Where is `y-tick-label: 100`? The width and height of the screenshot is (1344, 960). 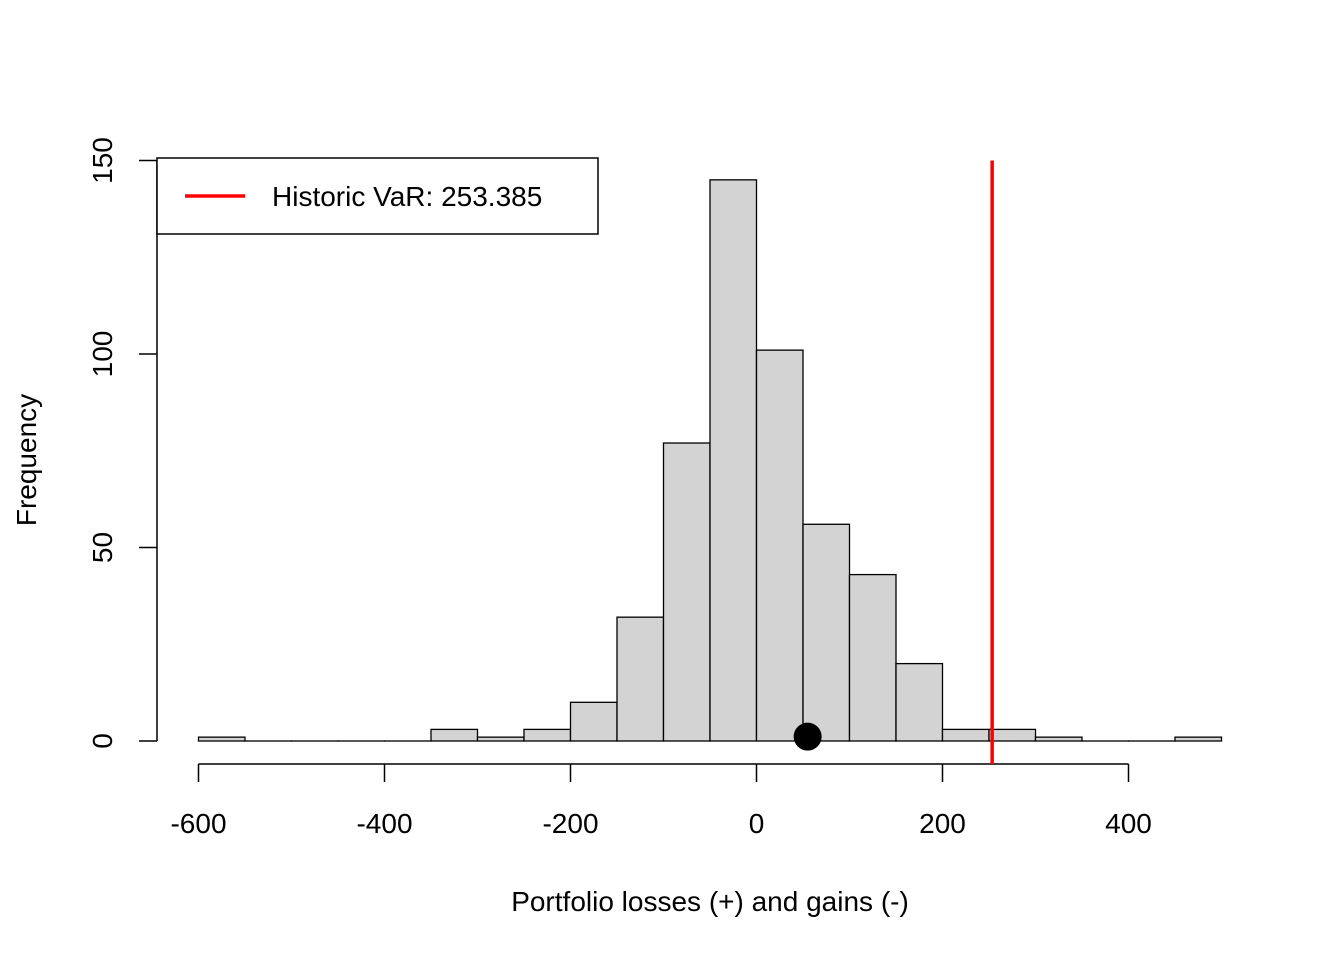
y-tick-label: 100 is located at coordinates (102, 354).